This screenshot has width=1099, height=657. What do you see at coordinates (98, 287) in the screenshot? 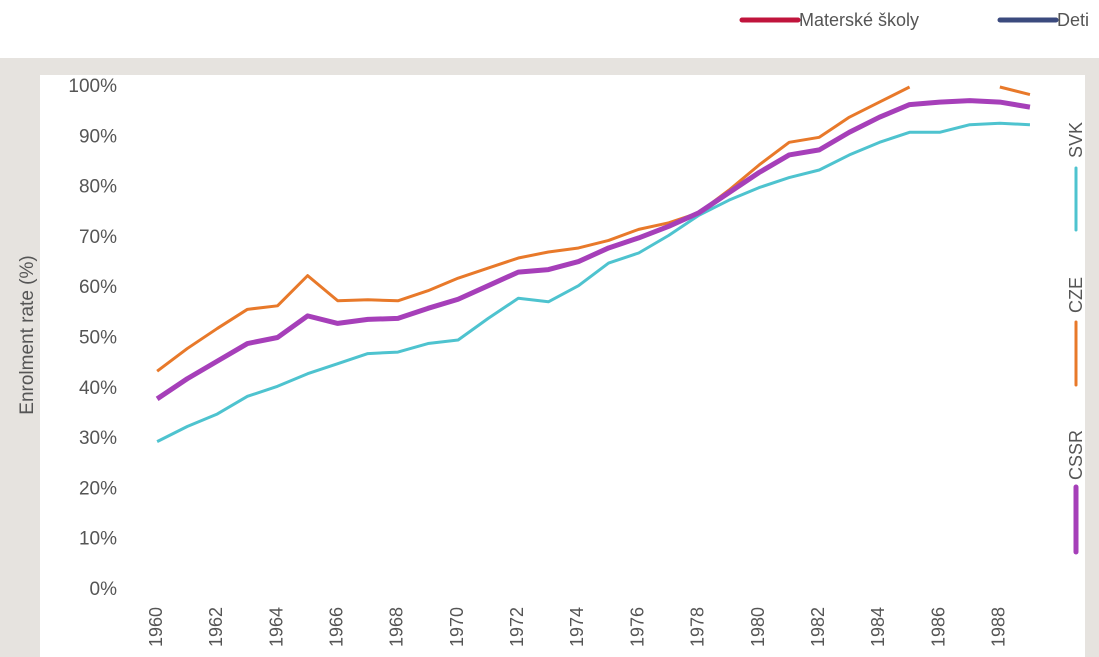
I see `y-tick-label: 60%` at bounding box center [98, 287].